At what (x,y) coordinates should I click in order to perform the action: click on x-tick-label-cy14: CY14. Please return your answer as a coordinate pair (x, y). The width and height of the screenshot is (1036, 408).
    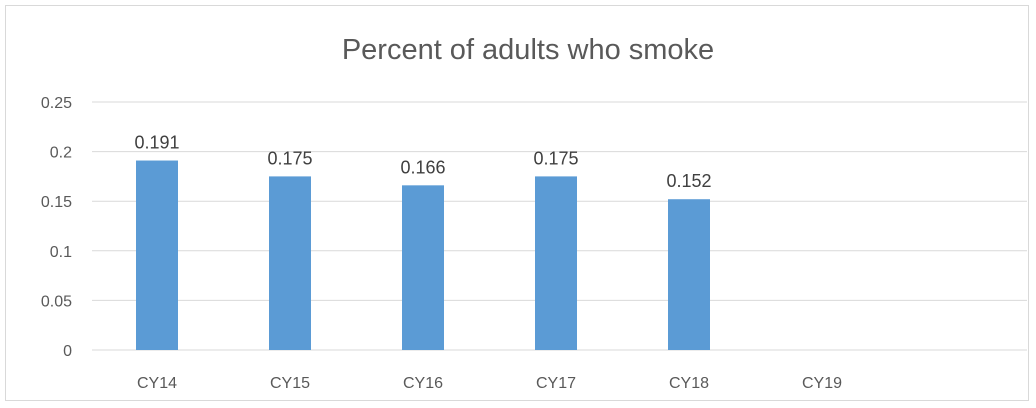
    Looking at the image, I should click on (157, 383).